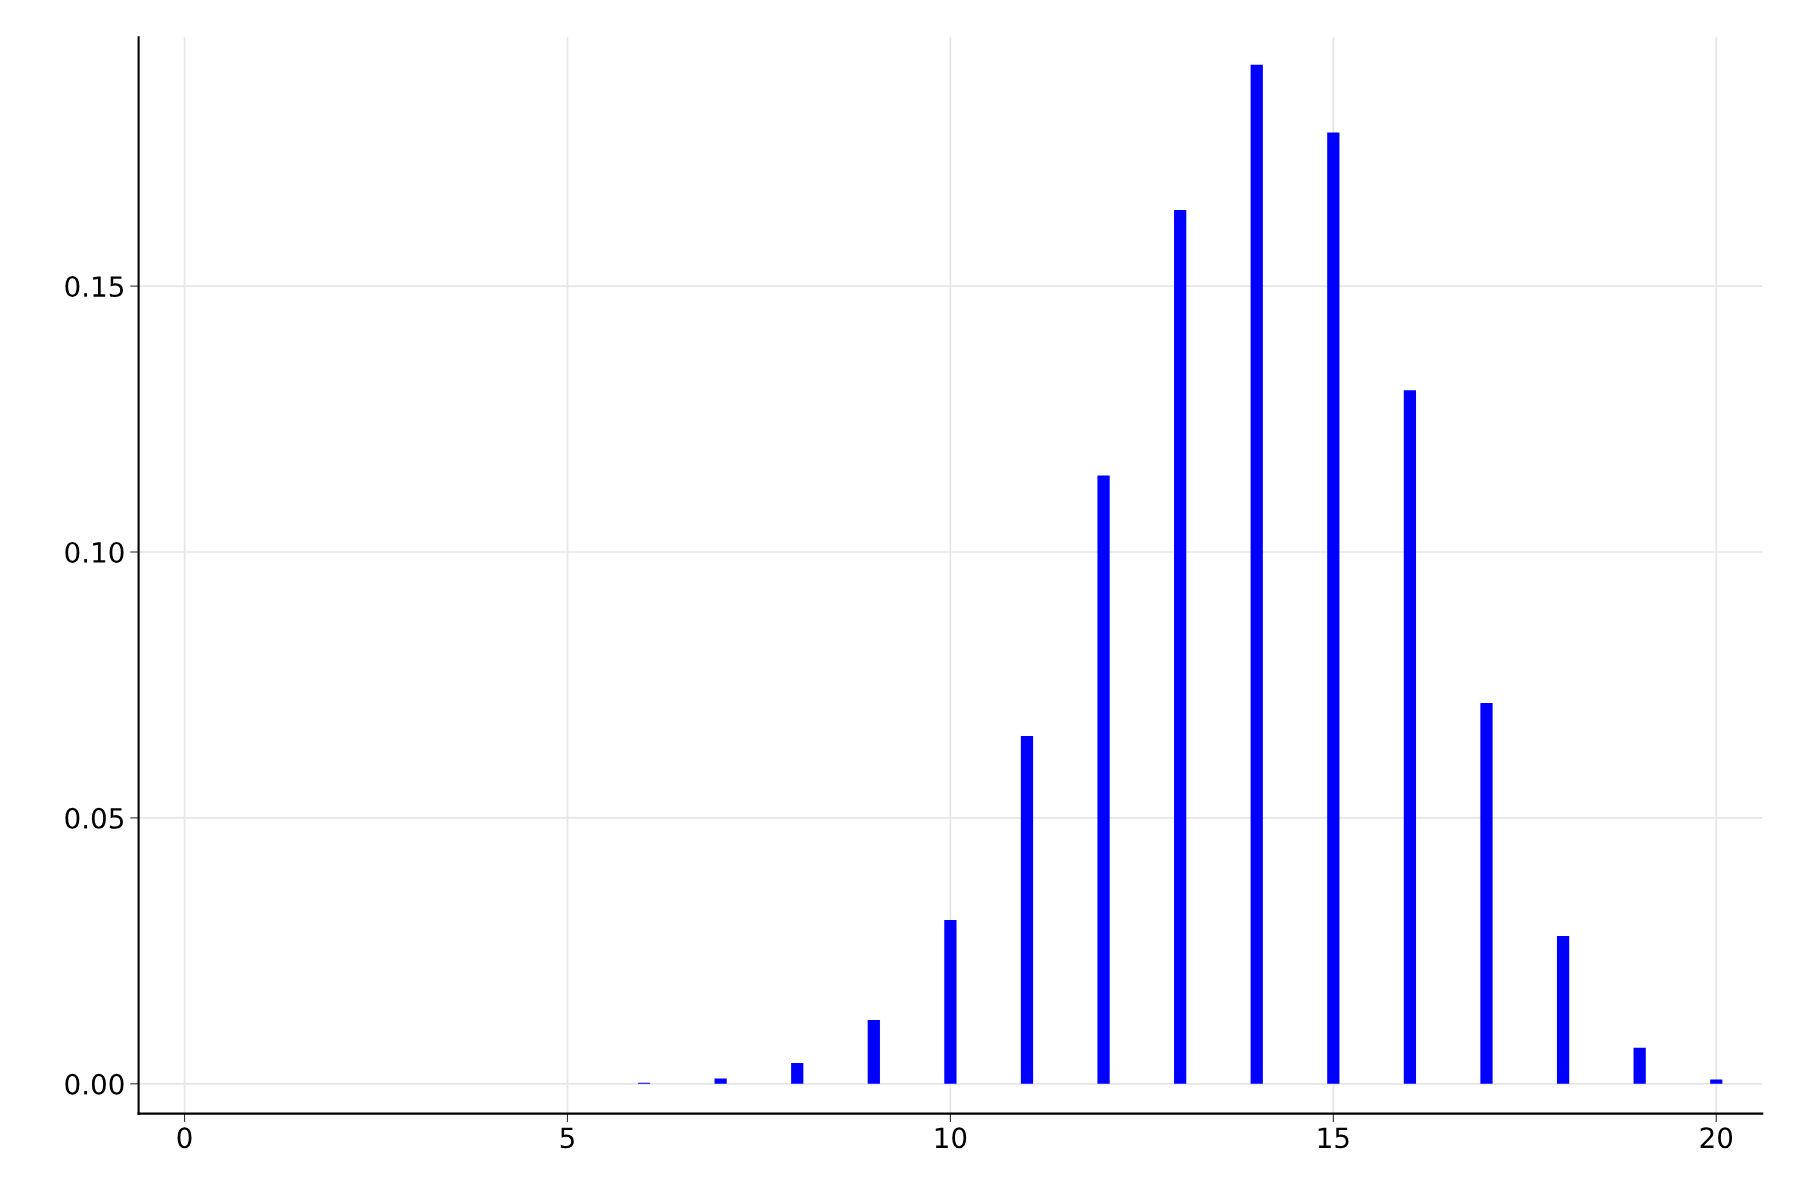  I want to click on x-tick-label: 10, so click(951, 1138).